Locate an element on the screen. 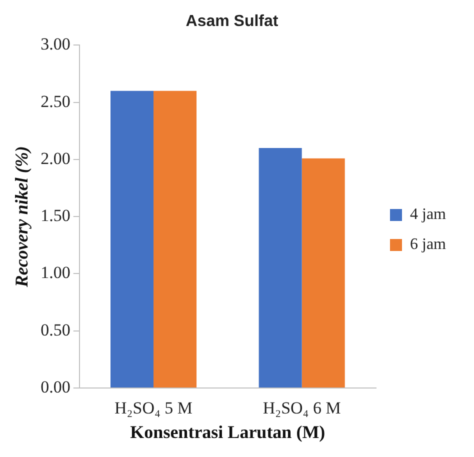 Image resolution: width=474 pixels, height=457 pixels. y-axis-title: Recovery nikel (%) is located at coordinates (21, 217).